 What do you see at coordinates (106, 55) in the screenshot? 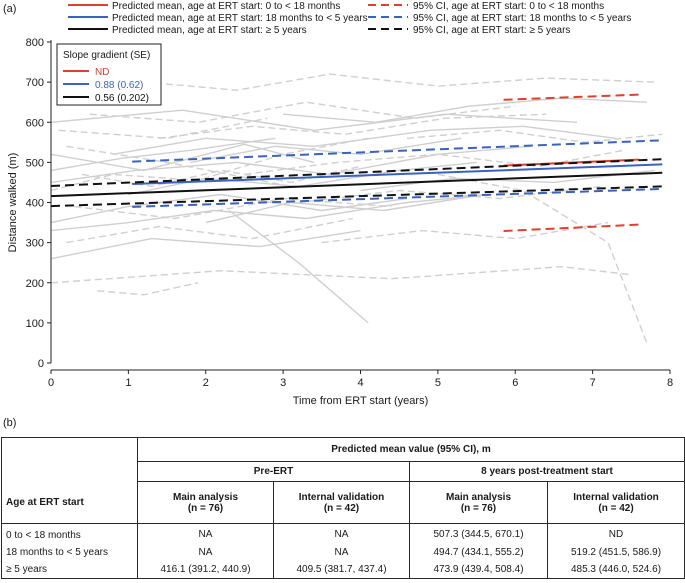
I see `slope-box-title: Slope gradient (SE)` at bounding box center [106, 55].